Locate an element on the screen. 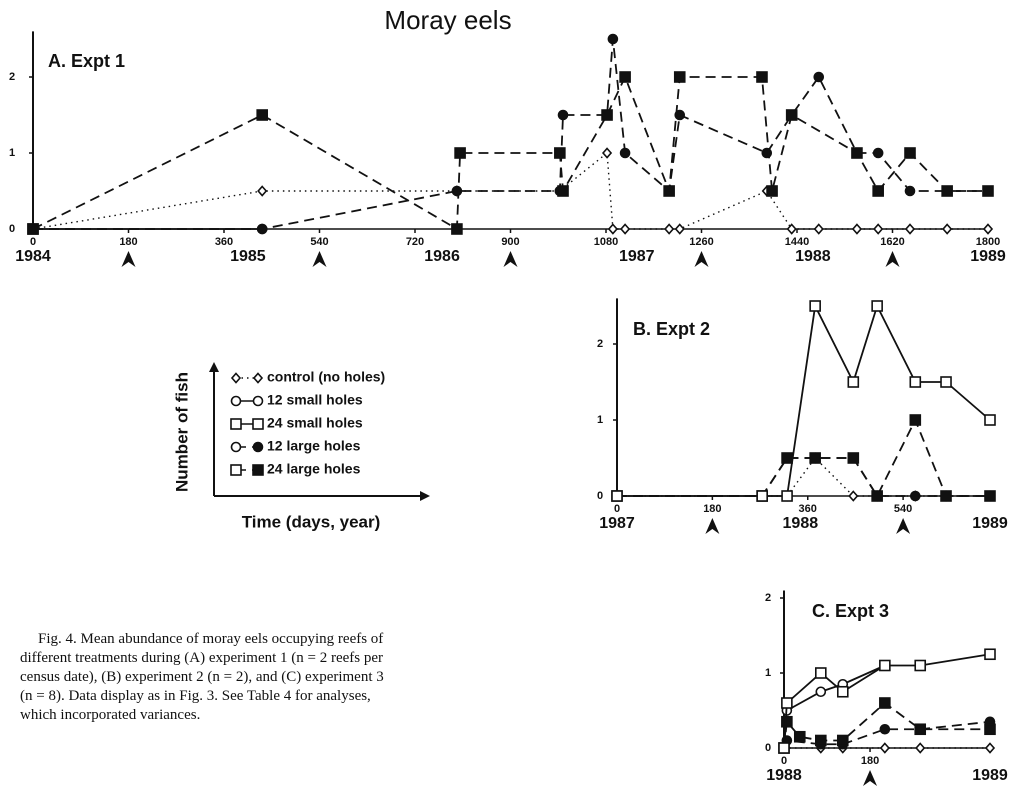 This screenshot has height=790, width=1027. x-tick-label: 900 is located at coordinates (510, 242).